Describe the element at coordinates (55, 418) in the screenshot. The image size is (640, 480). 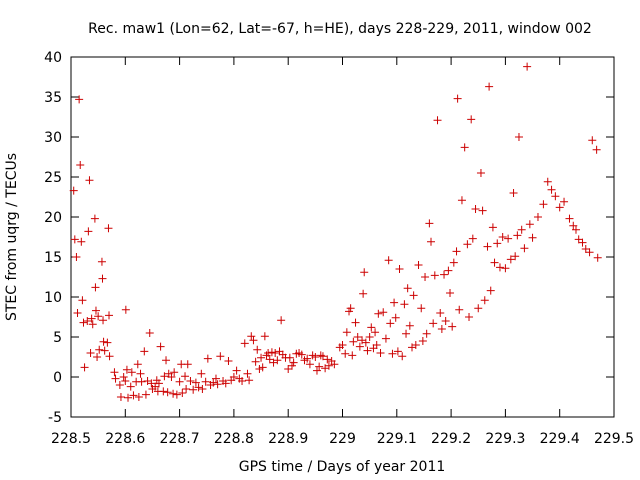
I see `y-tick-label: -5` at that location.